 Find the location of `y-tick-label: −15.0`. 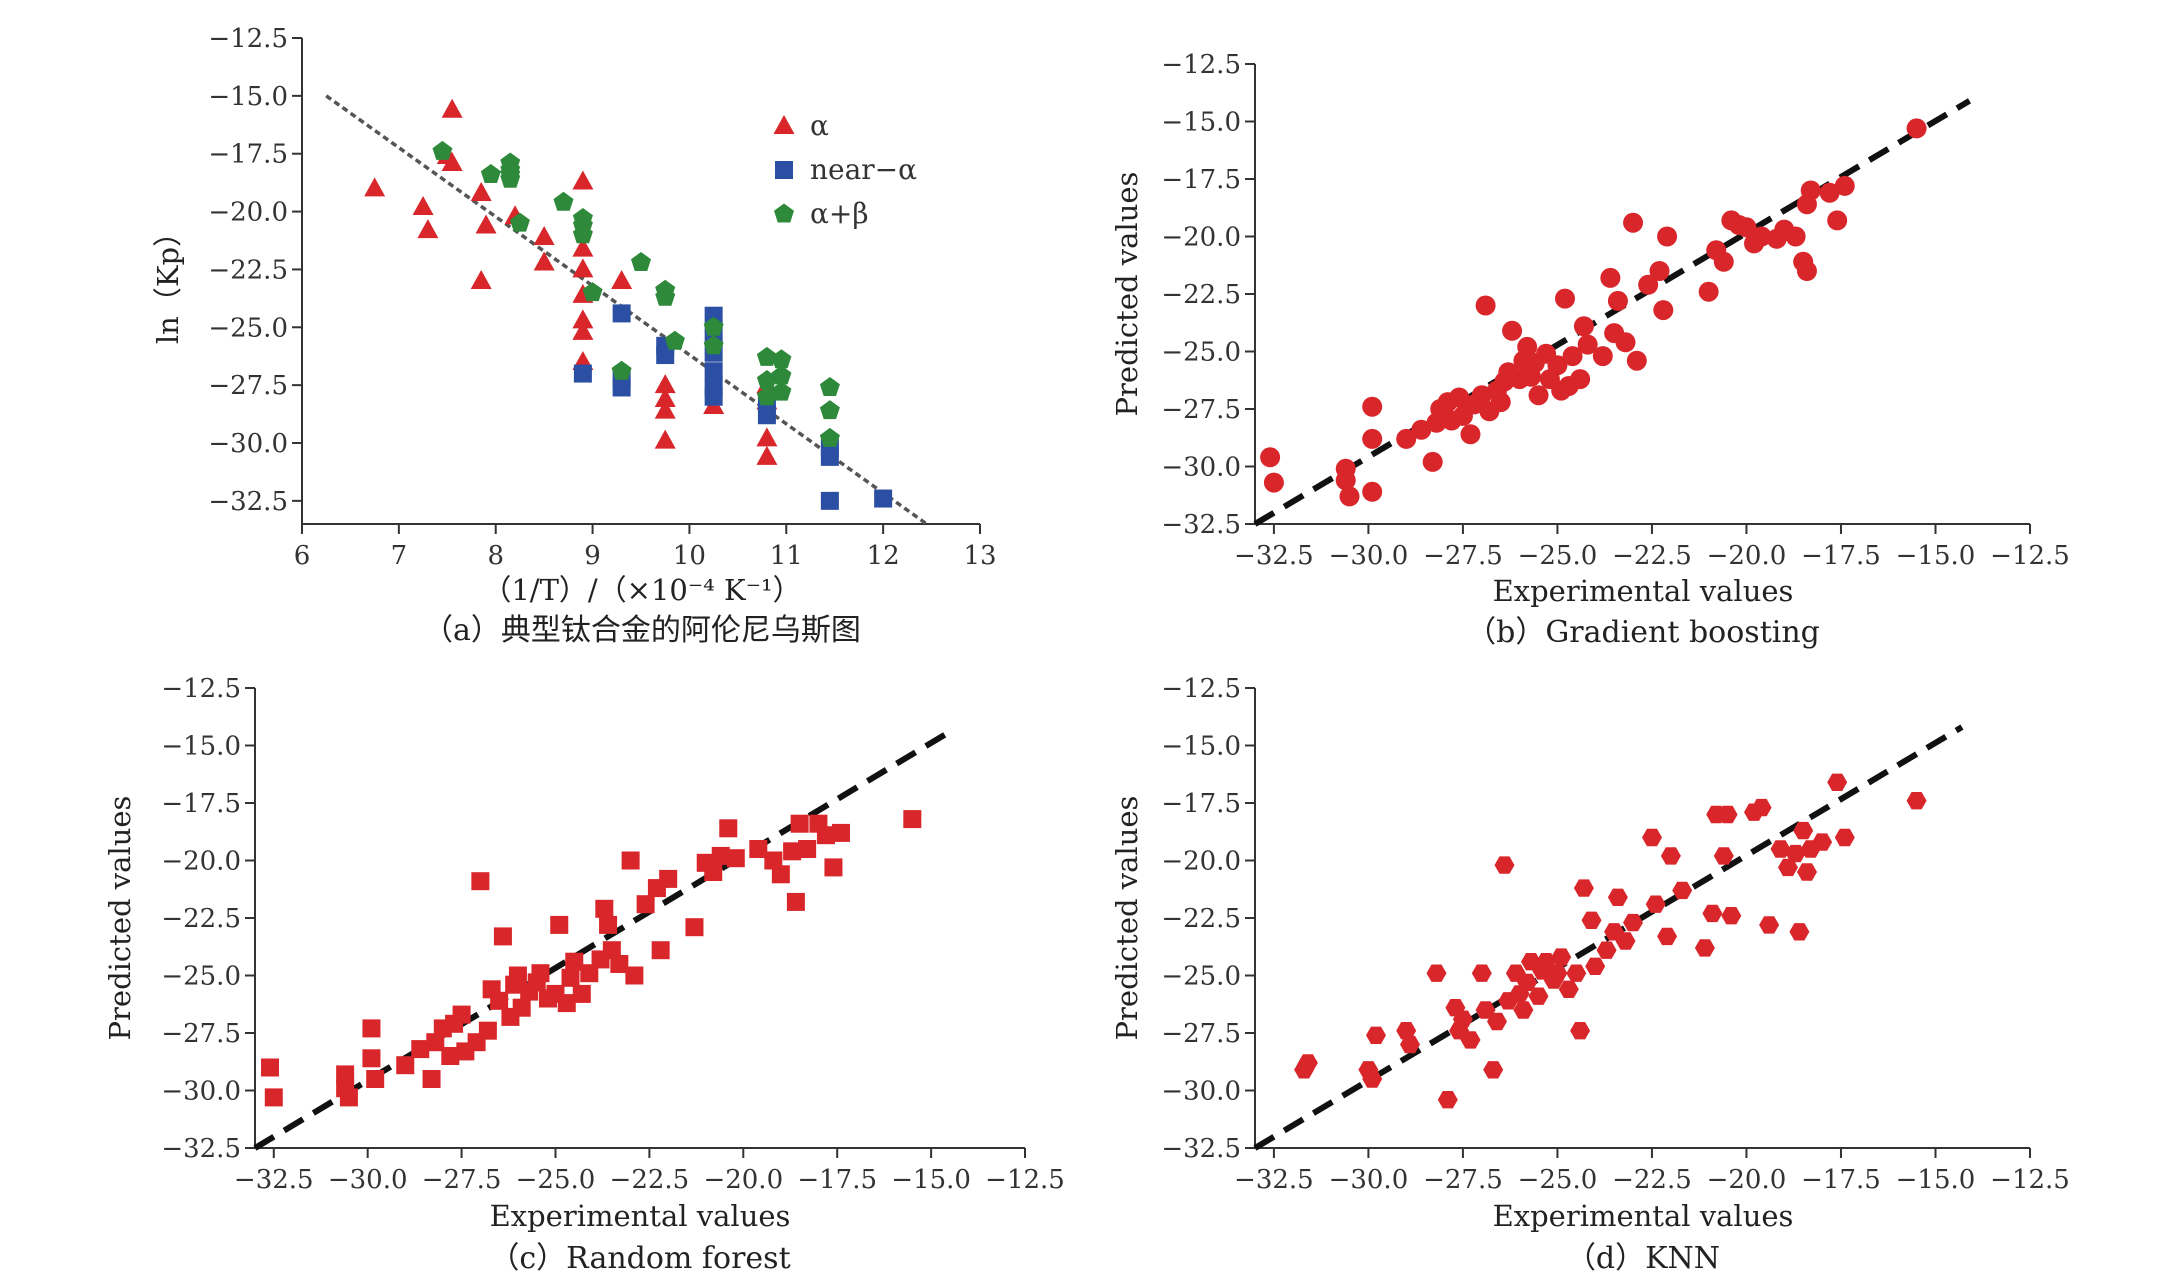

y-tick-label: −15.0 is located at coordinates (1201, 123).